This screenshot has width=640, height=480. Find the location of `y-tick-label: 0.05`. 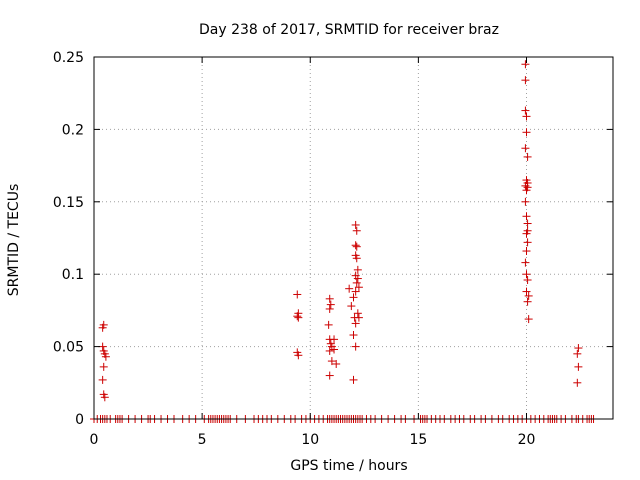

y-tick-label: 0.05 is located at coordinates (68, 348).